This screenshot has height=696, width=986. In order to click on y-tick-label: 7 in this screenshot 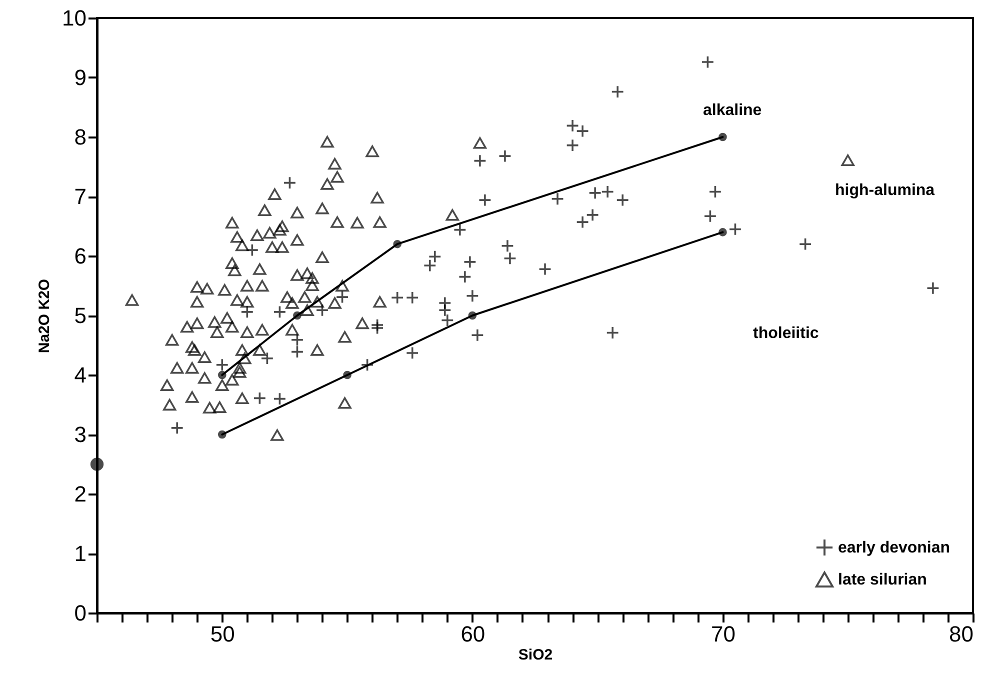, I will do `click(80, 196)`.